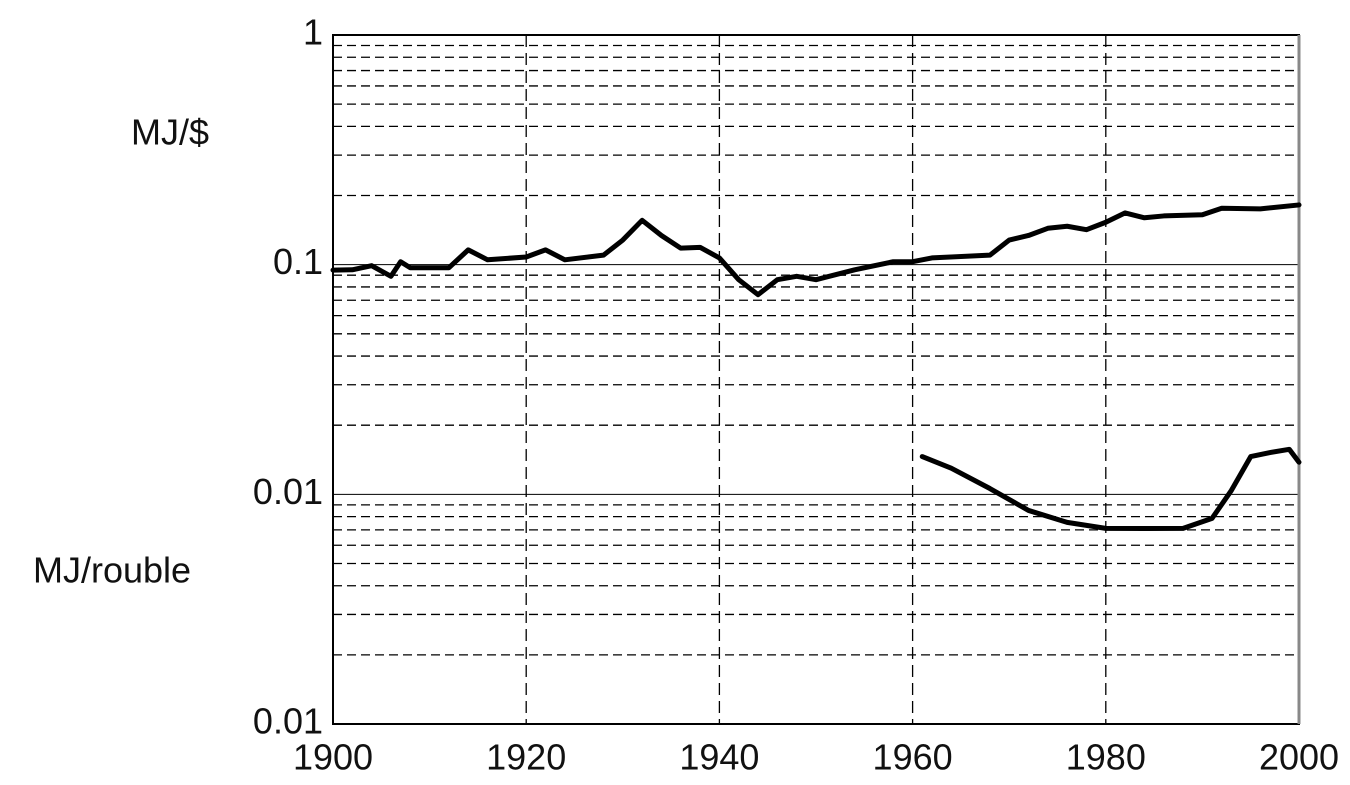 This screenshot has height=785, width=1350. I want to click on series-label: MJ/$, so click(170, 132).